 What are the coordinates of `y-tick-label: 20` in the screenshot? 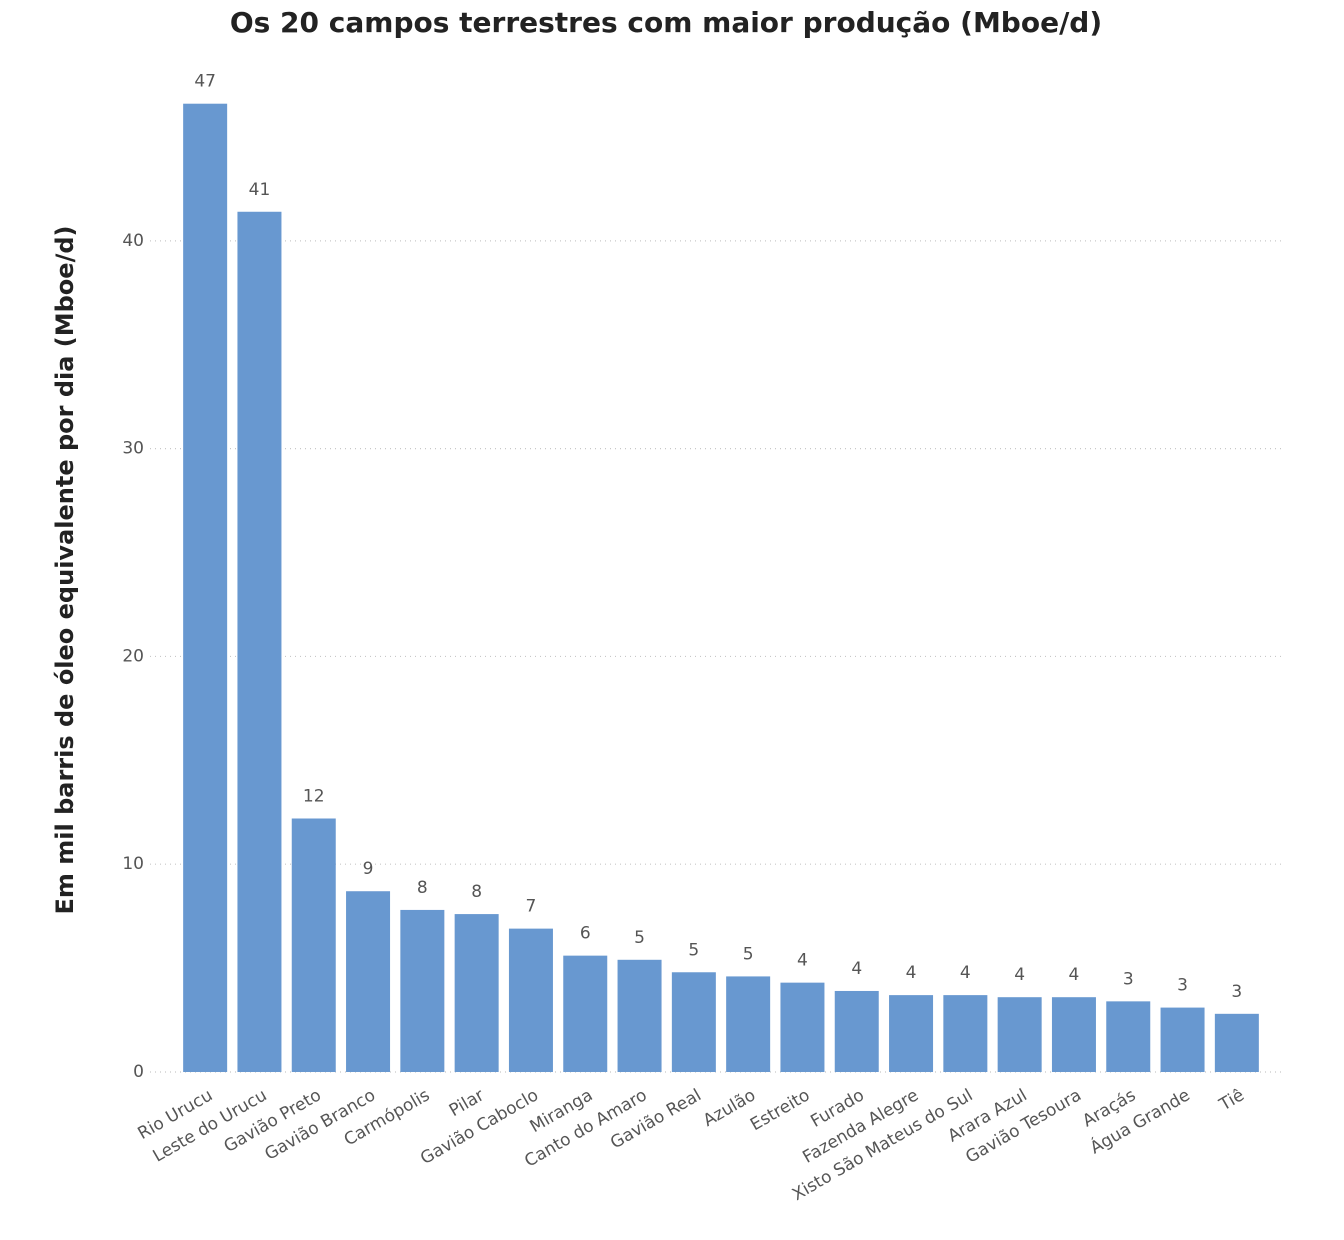 It's located at (133, 656).